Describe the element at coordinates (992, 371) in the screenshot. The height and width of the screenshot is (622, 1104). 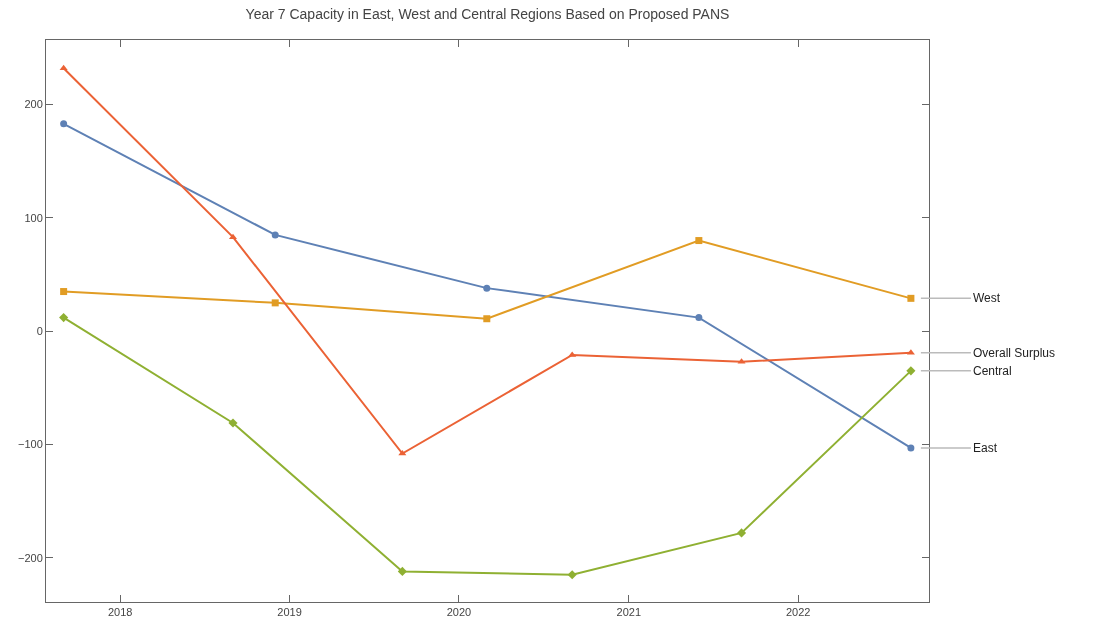
I see `text: Central` at that location.